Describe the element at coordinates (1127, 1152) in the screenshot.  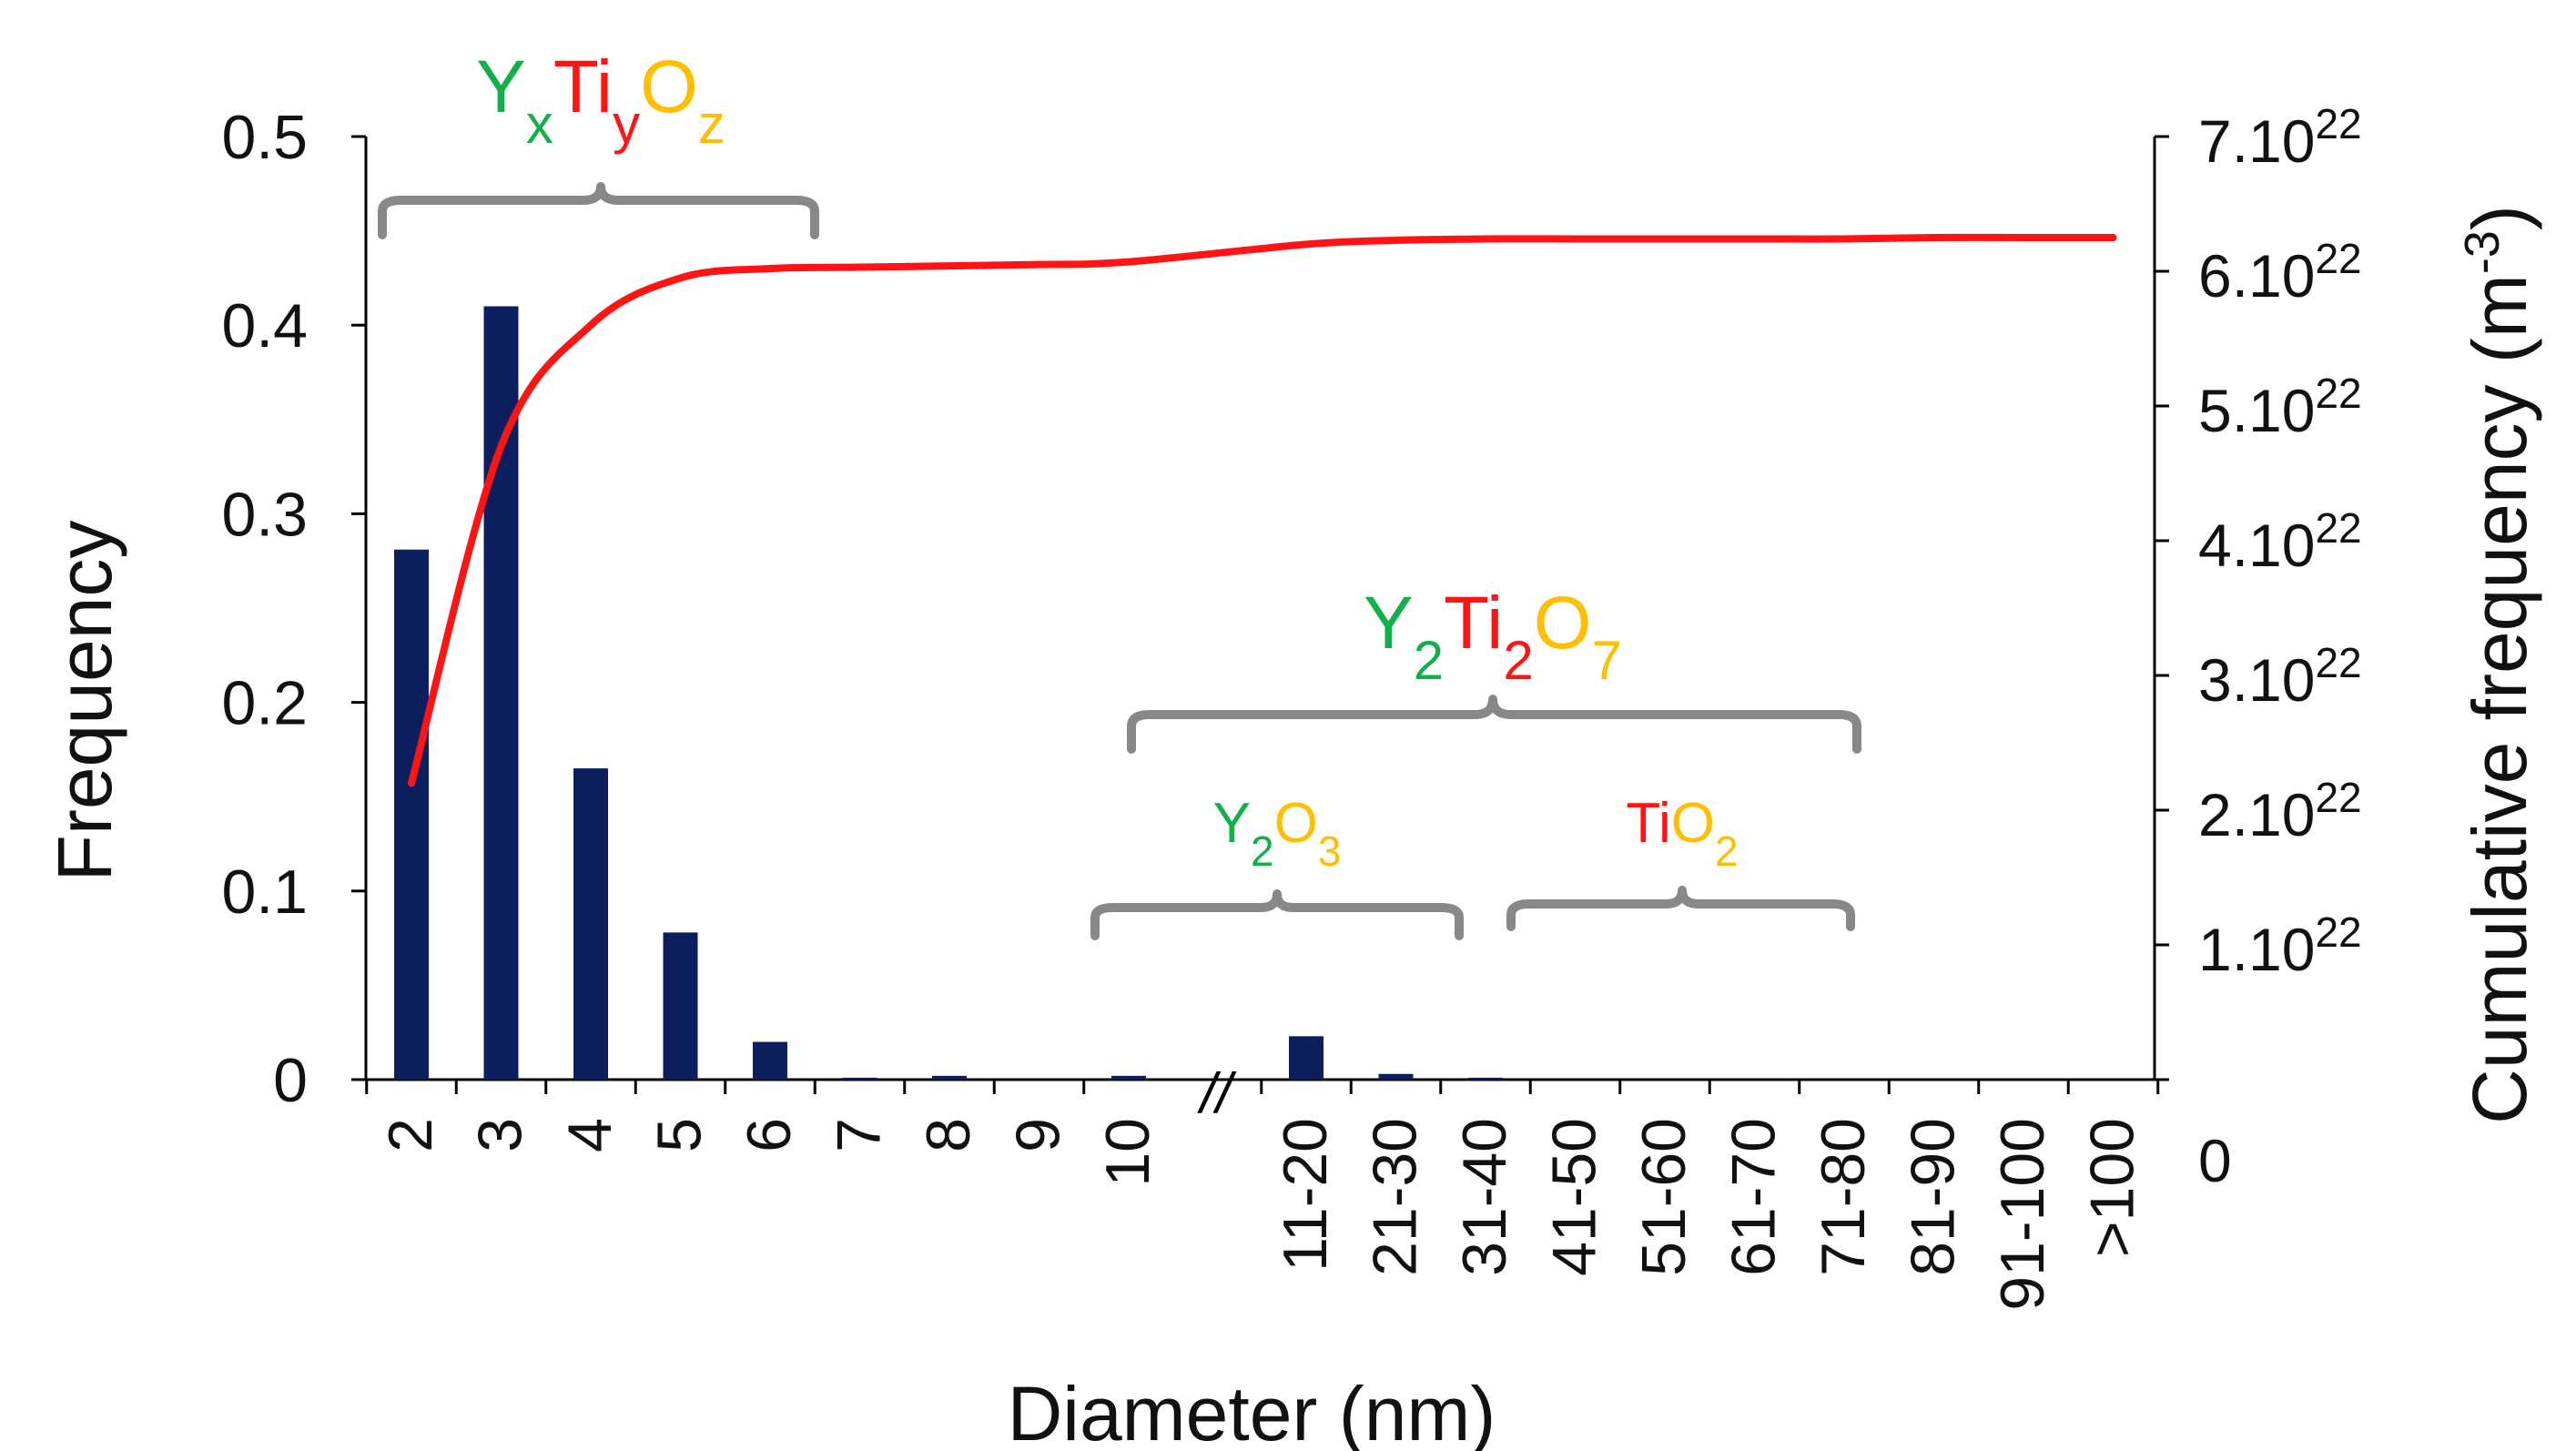
I see `x-tick-label: 10` at that location.